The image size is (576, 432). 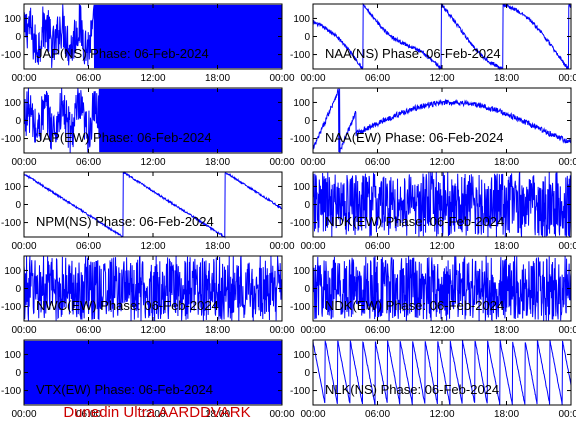 What do you see at coordinates (412, 389) in the screenshot?
I see `panel-title: NLK(NS) Phase: 06-Feb-2024` at bounding box center [412, 389].